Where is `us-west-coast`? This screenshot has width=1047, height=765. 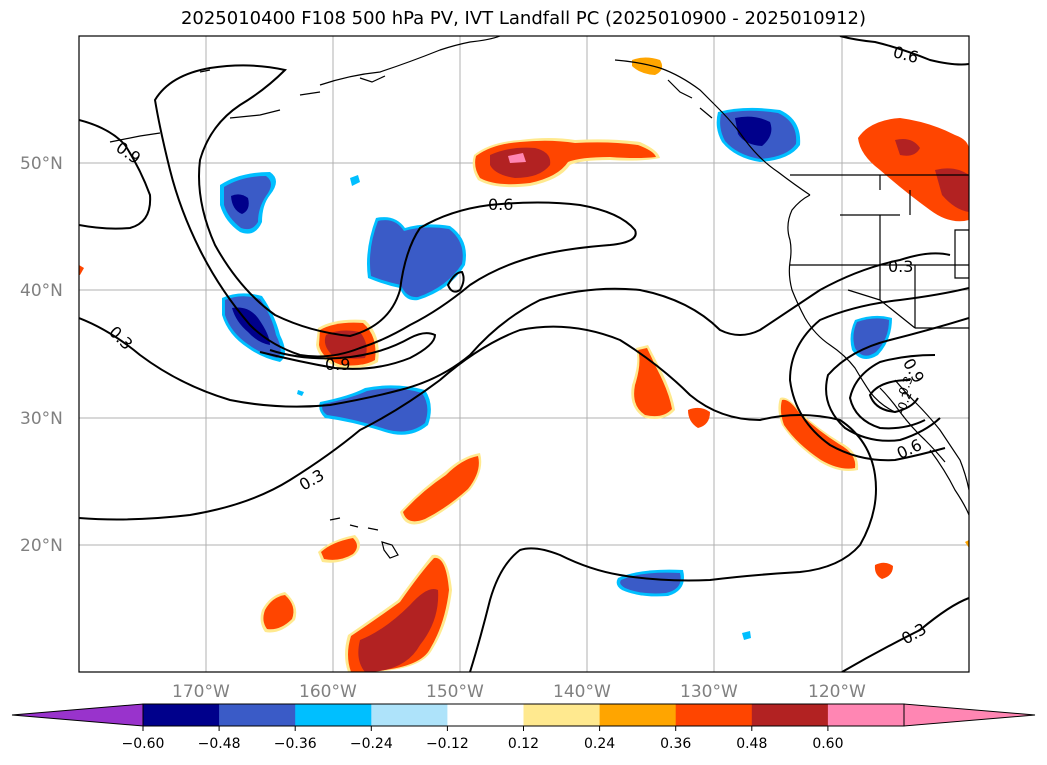
us-west-coast is located at coordinates (842, 337).